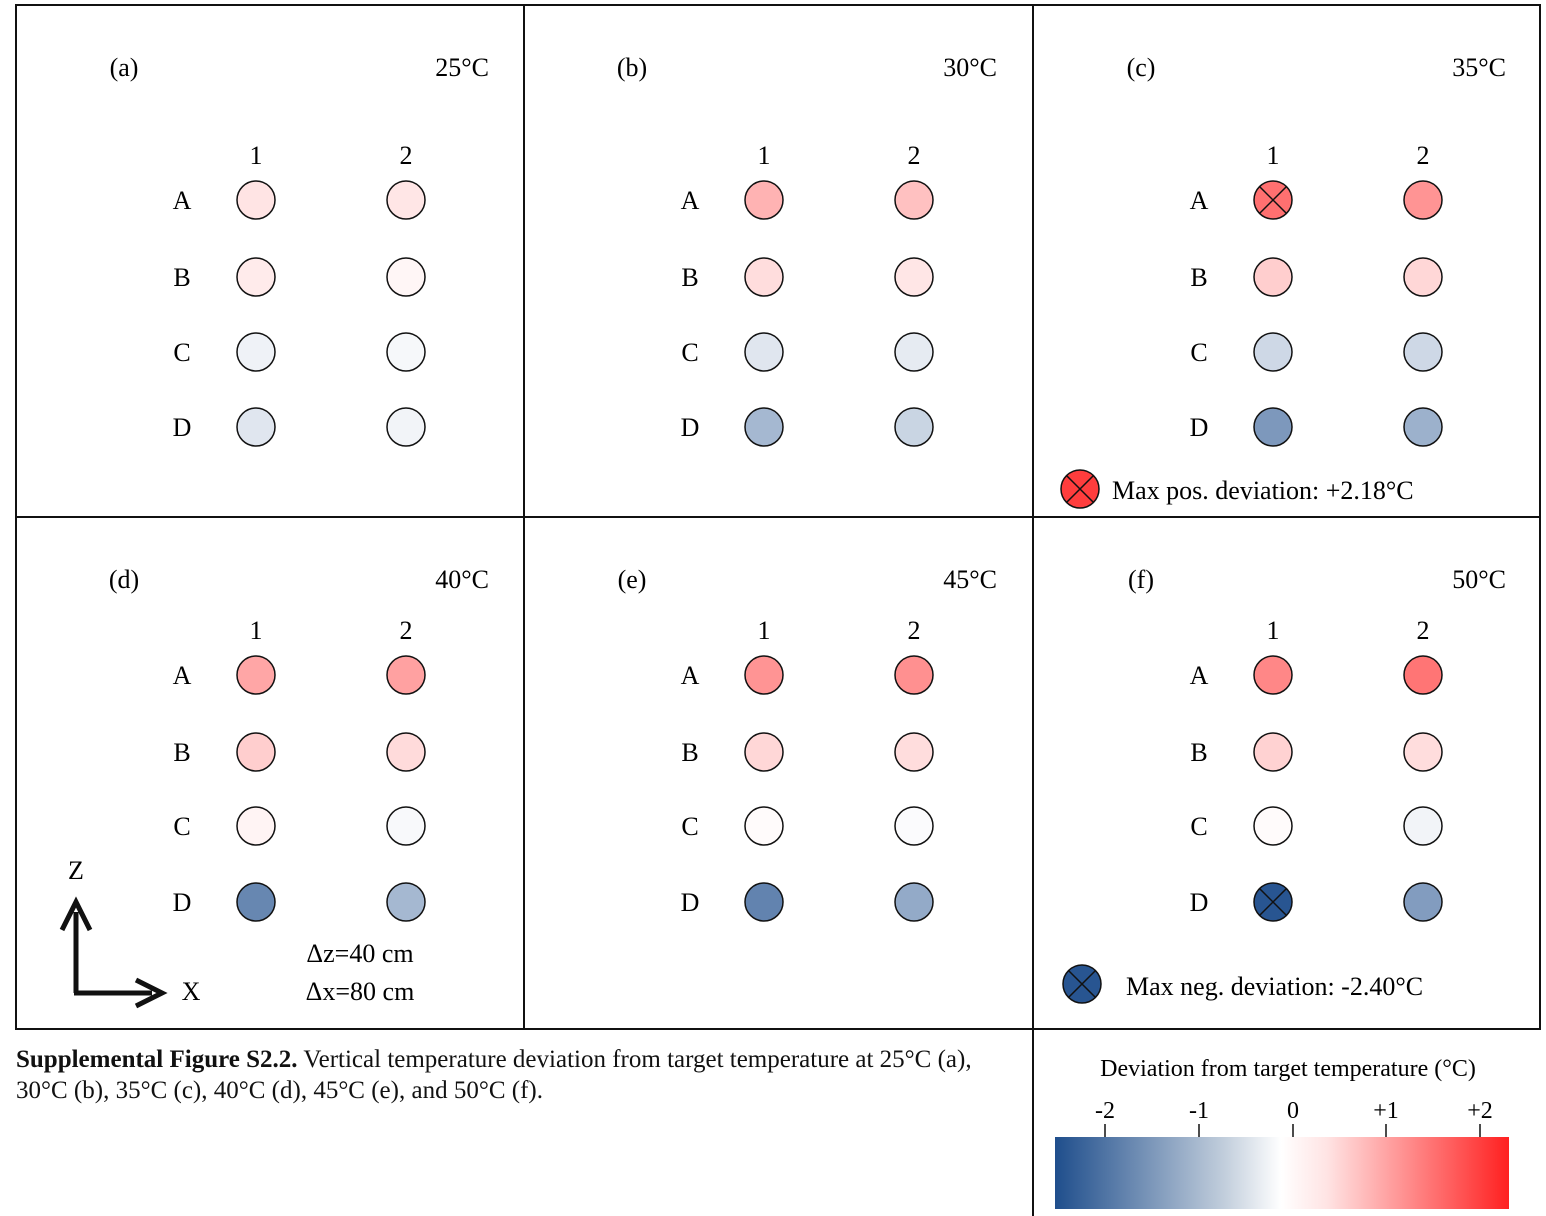  Describe the element at coordinates (1479, 67) in the screenshot. I see `panel-target-temperature: 35°C` at that location.